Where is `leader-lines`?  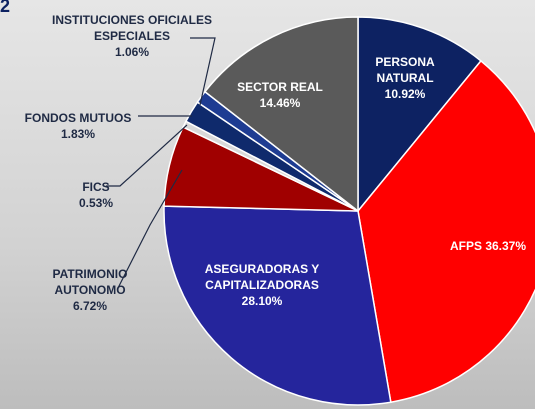 leader-lines is located at coordinates (161, 163).